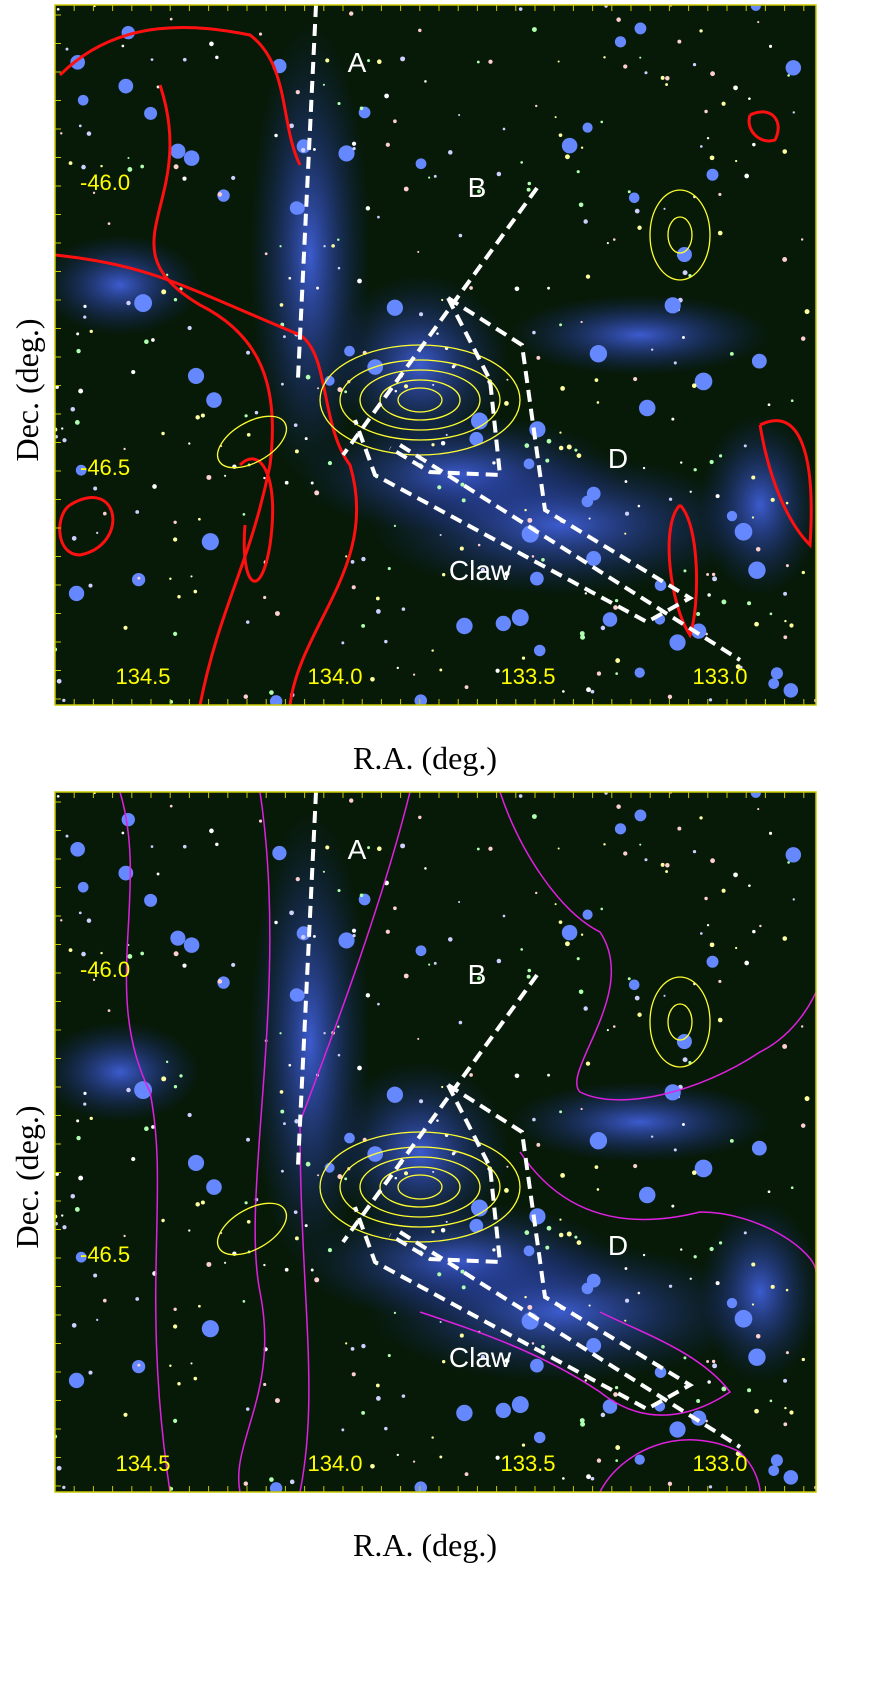 This screenshot has width=878, height=1687. What do you see at coordinates (618, 458) in the screenshot?
I see `region-label: D` at bounding box center [618, 458].